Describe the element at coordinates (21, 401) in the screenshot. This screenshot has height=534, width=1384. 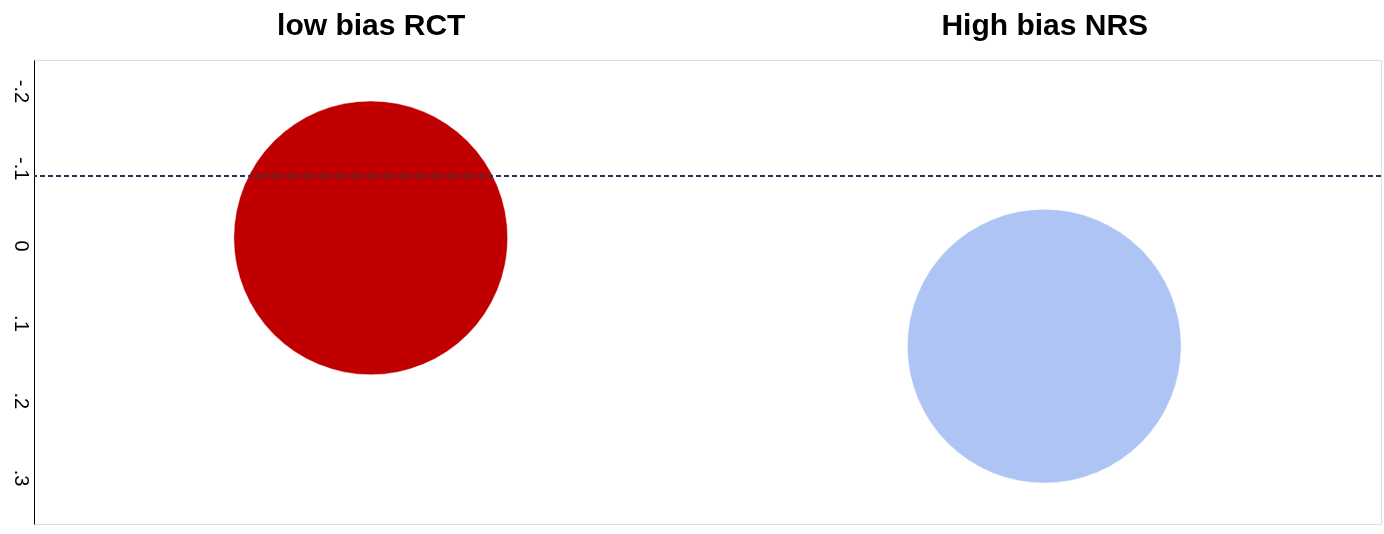
I see `y-tick-label: .2` at that location.